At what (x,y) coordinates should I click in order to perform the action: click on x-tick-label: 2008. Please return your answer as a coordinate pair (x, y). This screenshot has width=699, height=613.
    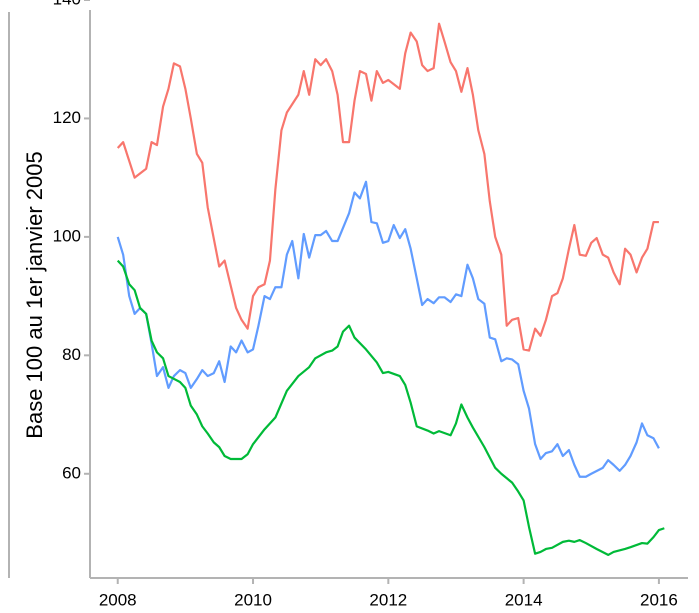
    Looking at the image, I should click on (118, 599).